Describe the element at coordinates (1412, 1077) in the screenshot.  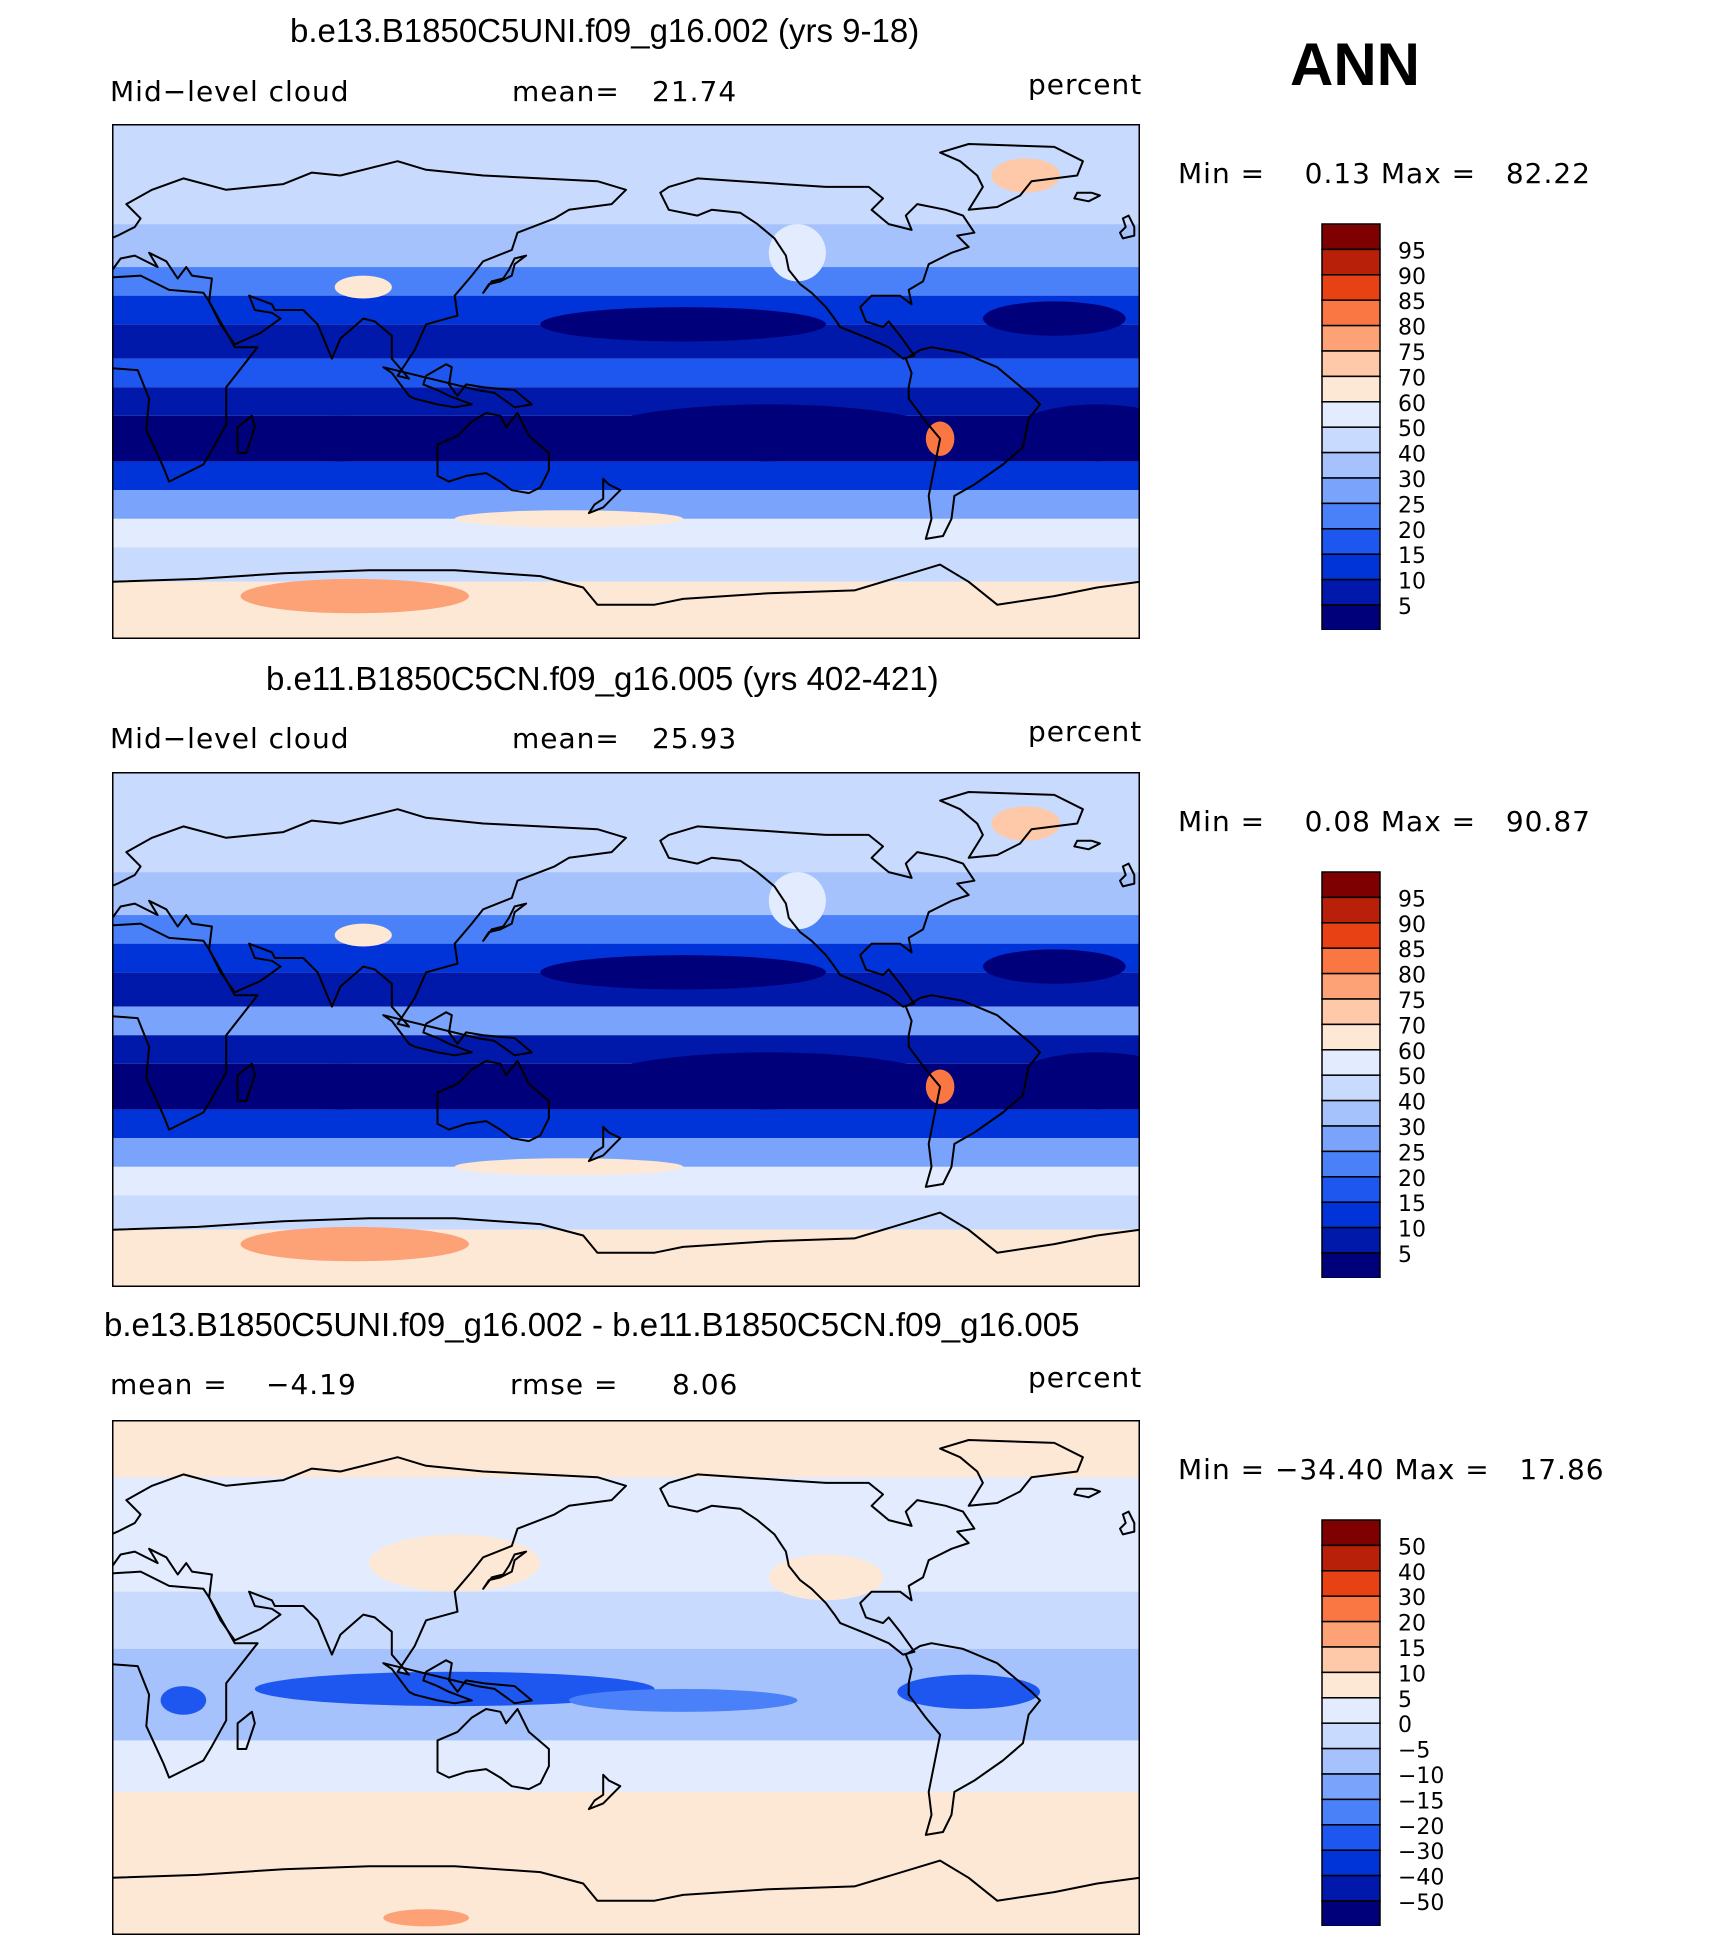
I see `colorbar-2-tick-label: 50` at that location.